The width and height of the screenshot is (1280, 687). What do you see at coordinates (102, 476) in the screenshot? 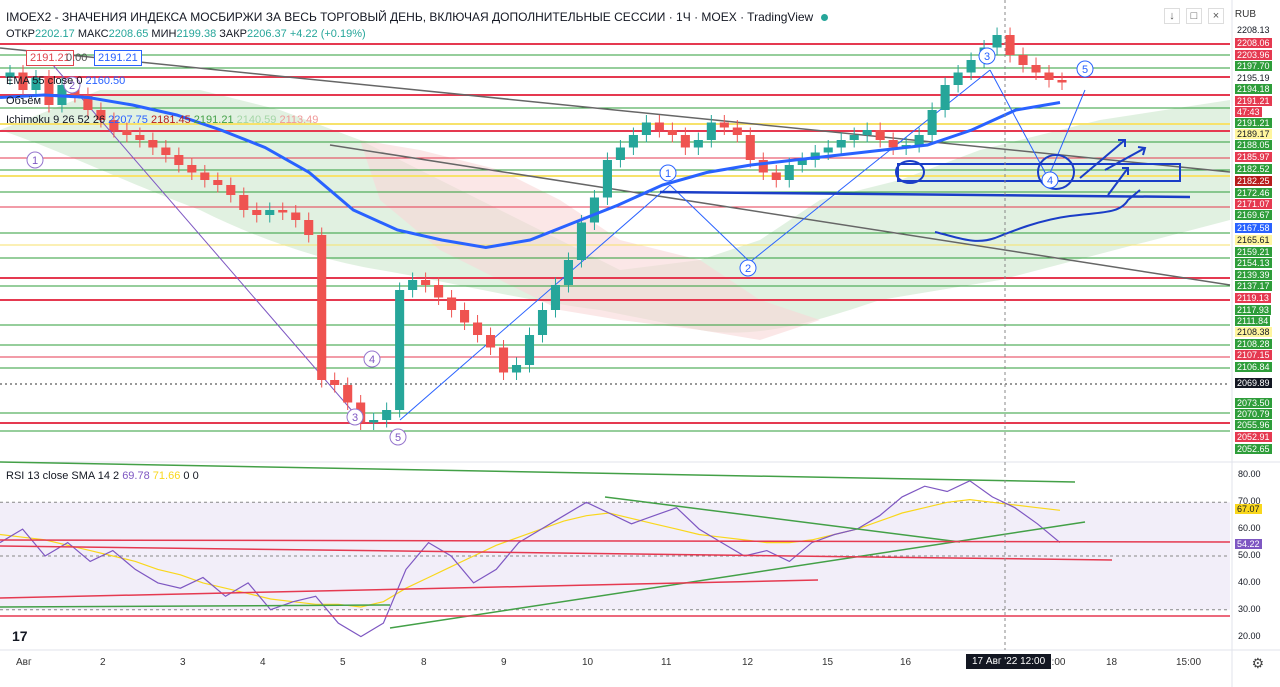
I see `rsi-legend: RSI 13 close SMA 14 2 69.78 71.66 0 0` at bounding box center [102, 476].